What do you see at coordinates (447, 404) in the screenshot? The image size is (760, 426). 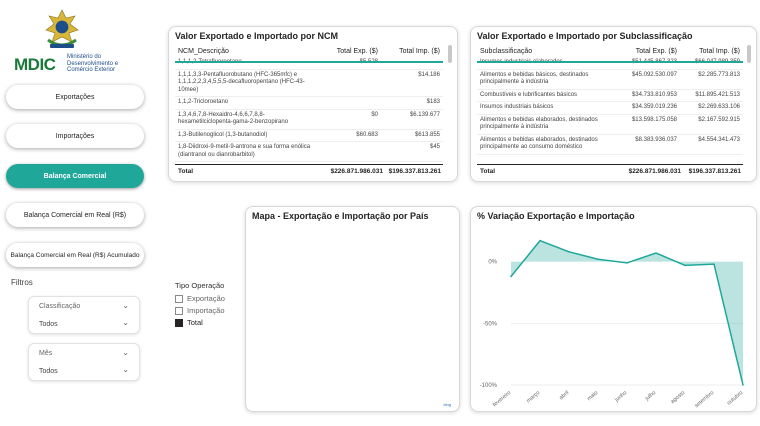 I see `map-attribution: bing` at bounding box center [447, 404].